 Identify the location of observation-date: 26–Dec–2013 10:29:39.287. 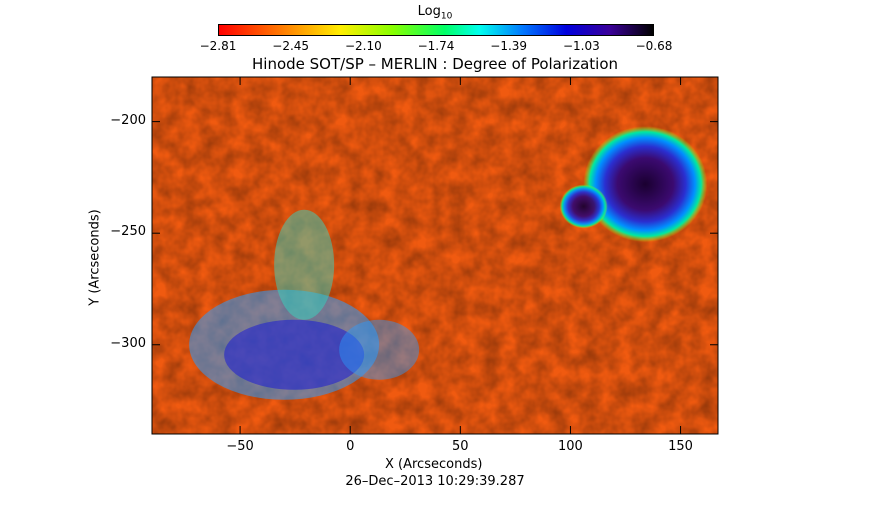
(435, 481).